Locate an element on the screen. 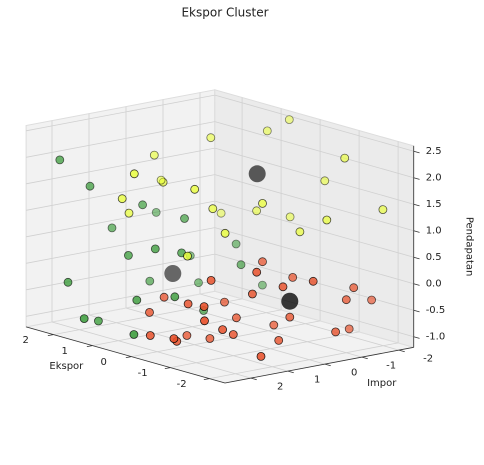 Image resolution: width=484 pixels, height=465 pixels. x-axis-label: Ekspor is located at coordinates (66, 366).